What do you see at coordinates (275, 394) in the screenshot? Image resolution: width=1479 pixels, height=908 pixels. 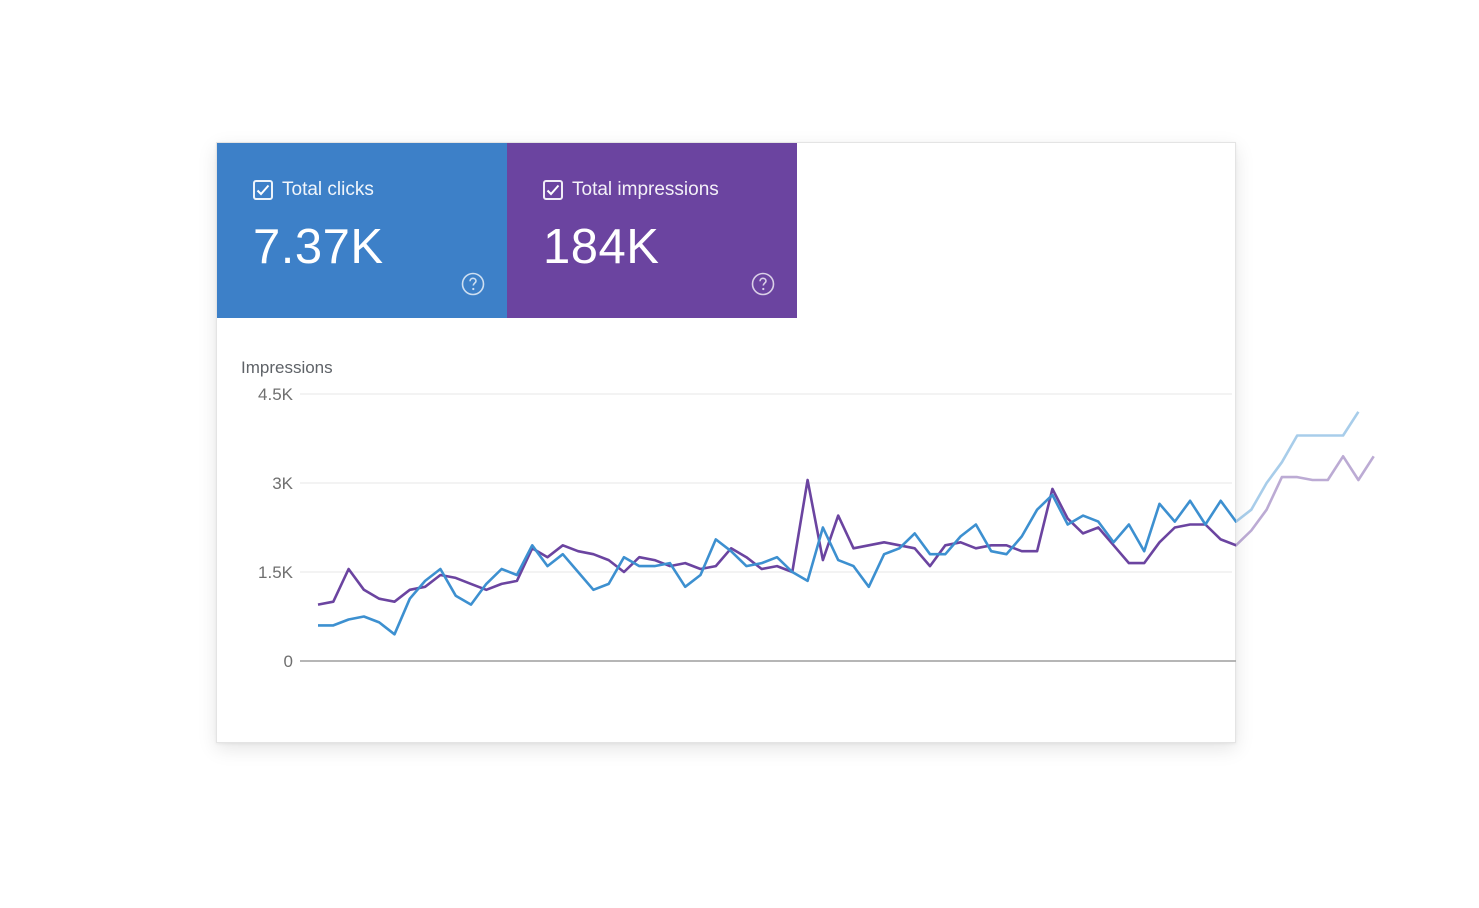 I see `y-tick-label: 4.5K` at bounding box center [275, 394].